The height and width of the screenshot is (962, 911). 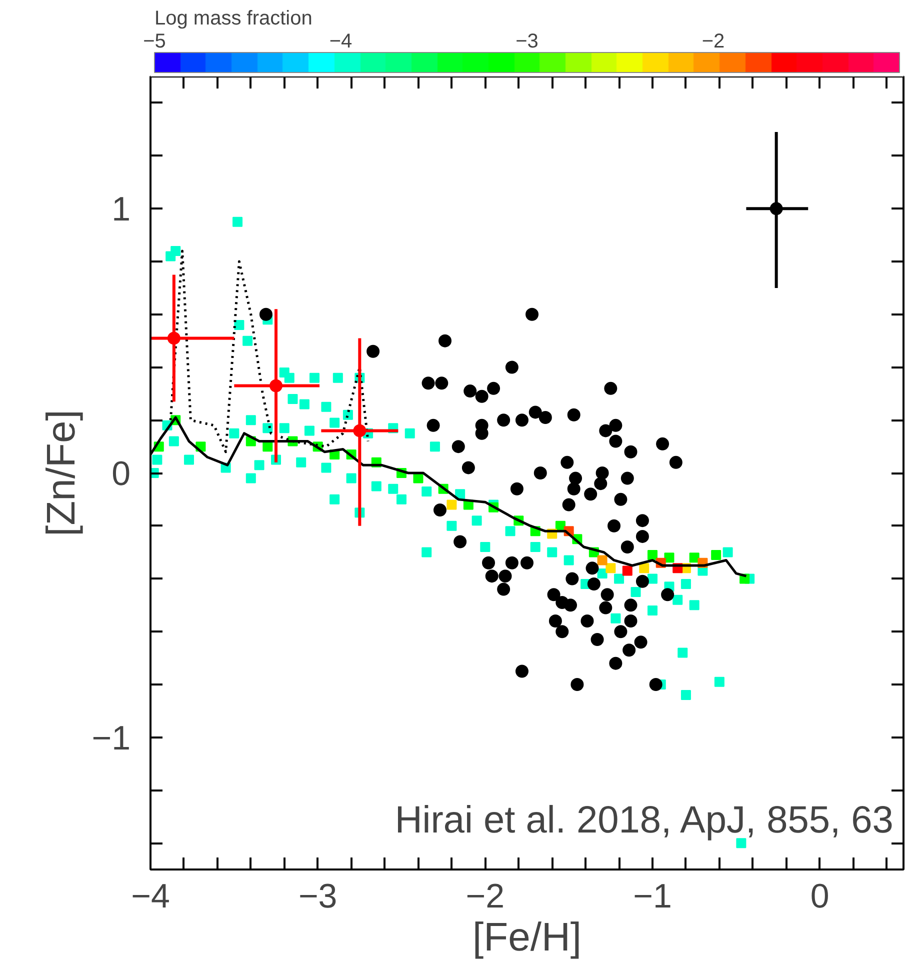 What do you see at coordinates (527, 938) in the screenshot?
I see `x-axis-title: [Fe/H]` at bounding box center [527, 938].